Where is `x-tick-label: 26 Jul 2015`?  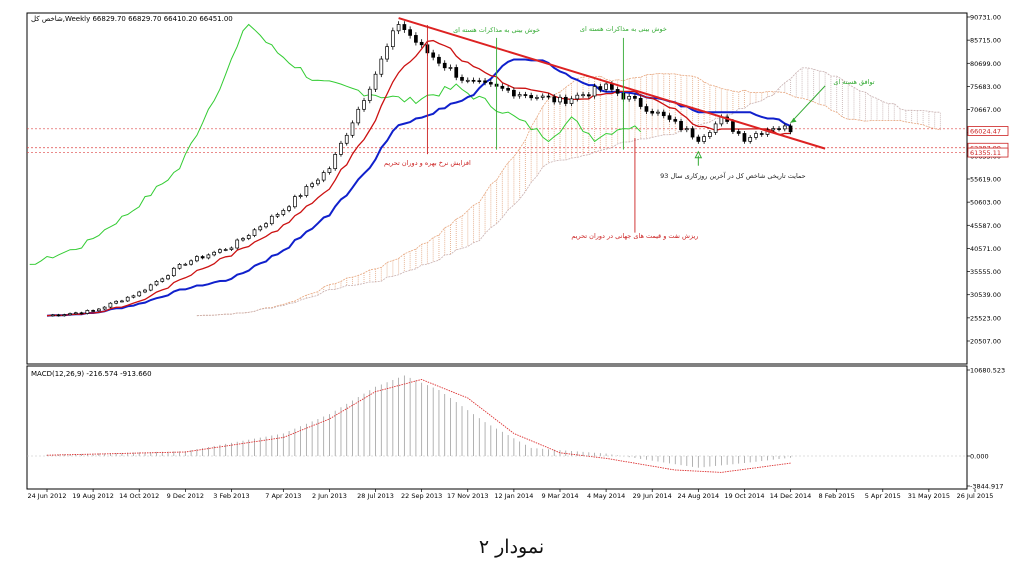 x-tick-label: 26 Jul 2015 is located at coordinates (975, 496).